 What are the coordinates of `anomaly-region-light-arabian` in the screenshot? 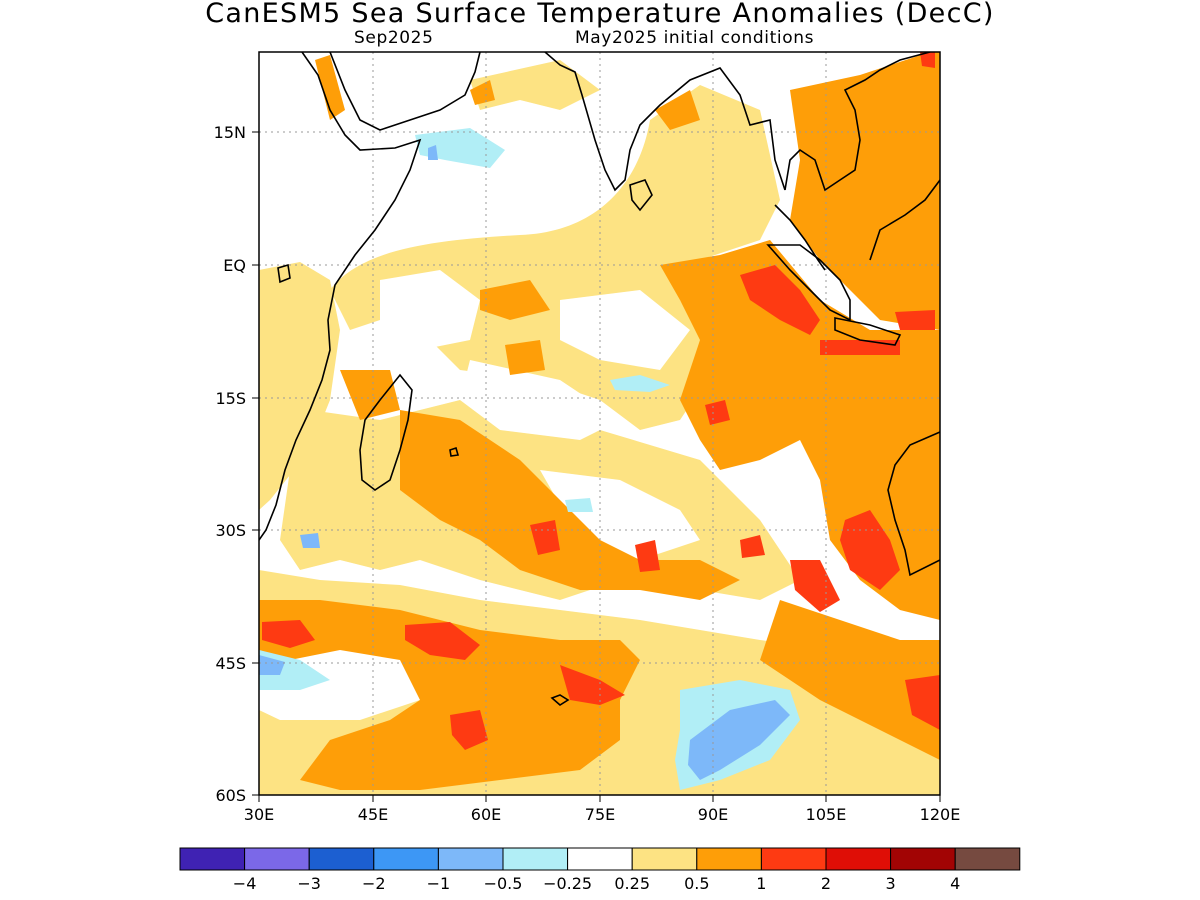 It's located at (535, 85).